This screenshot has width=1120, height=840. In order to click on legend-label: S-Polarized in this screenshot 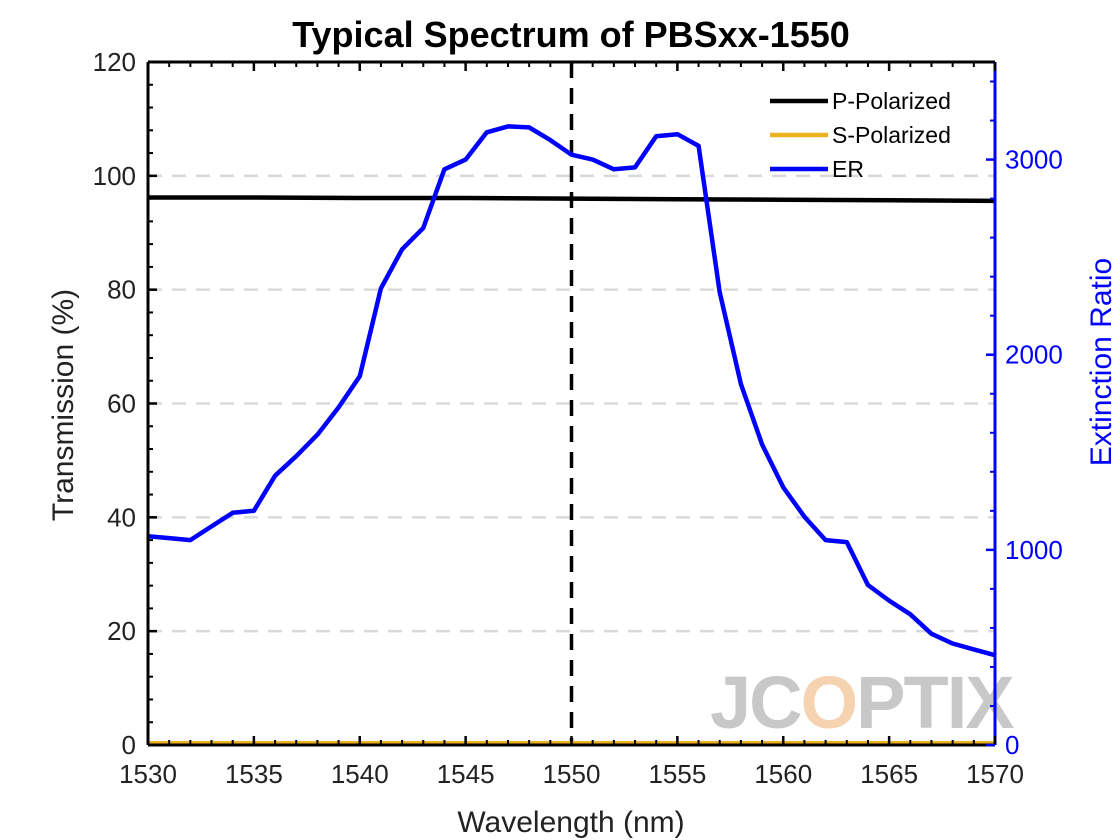, I will do `click(891, 135)`.